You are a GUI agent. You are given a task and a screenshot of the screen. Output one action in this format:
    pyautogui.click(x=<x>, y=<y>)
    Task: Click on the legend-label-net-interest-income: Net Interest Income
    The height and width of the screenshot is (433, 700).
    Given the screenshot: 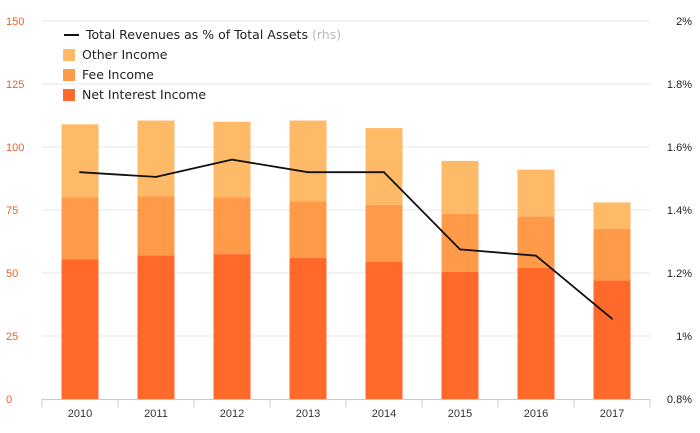 What is the action you would take?
    pyautogui.click(x=144, y=94)
    